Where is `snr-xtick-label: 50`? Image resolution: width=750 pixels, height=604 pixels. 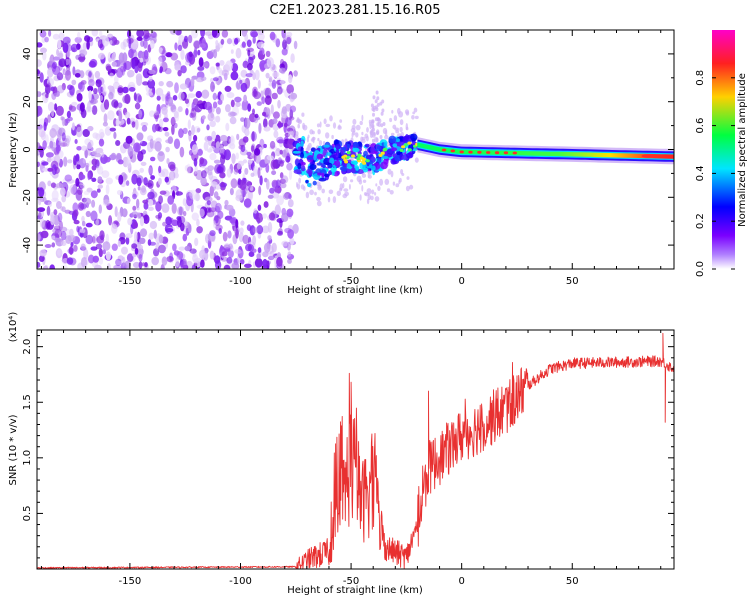
snr-xtick-label: 50 is located at coordinates (572, 581).